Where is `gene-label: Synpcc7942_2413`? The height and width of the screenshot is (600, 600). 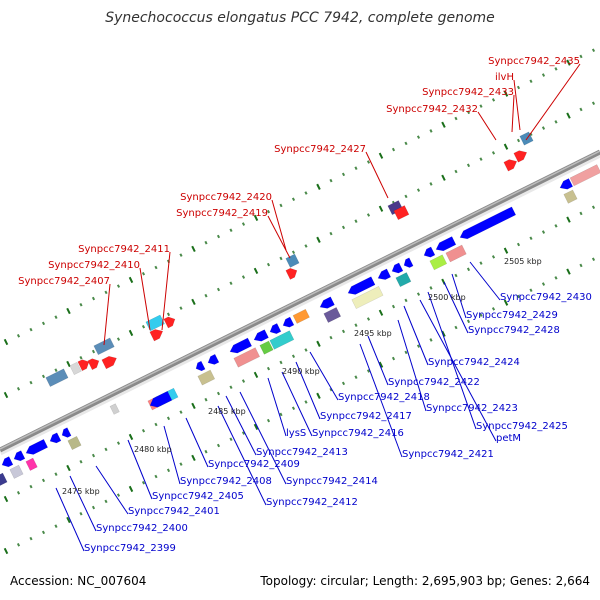 gene-label: Synpcc7942_2413 is located at coordinates (302, 452).